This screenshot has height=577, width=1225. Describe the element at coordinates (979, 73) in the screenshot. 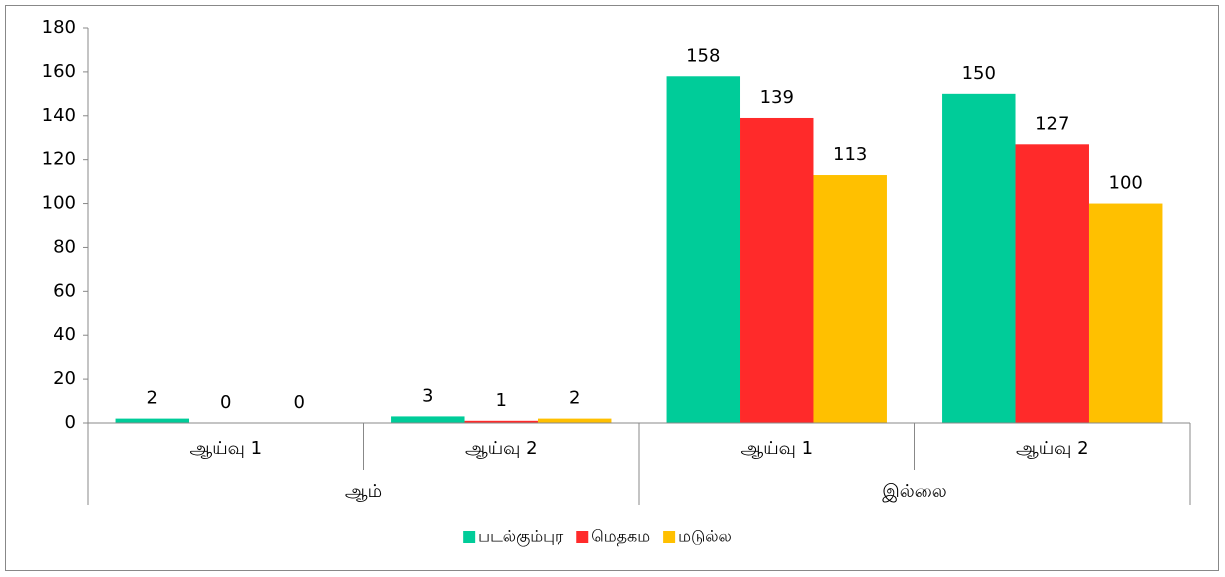

I see `data-label: 150` at that location.